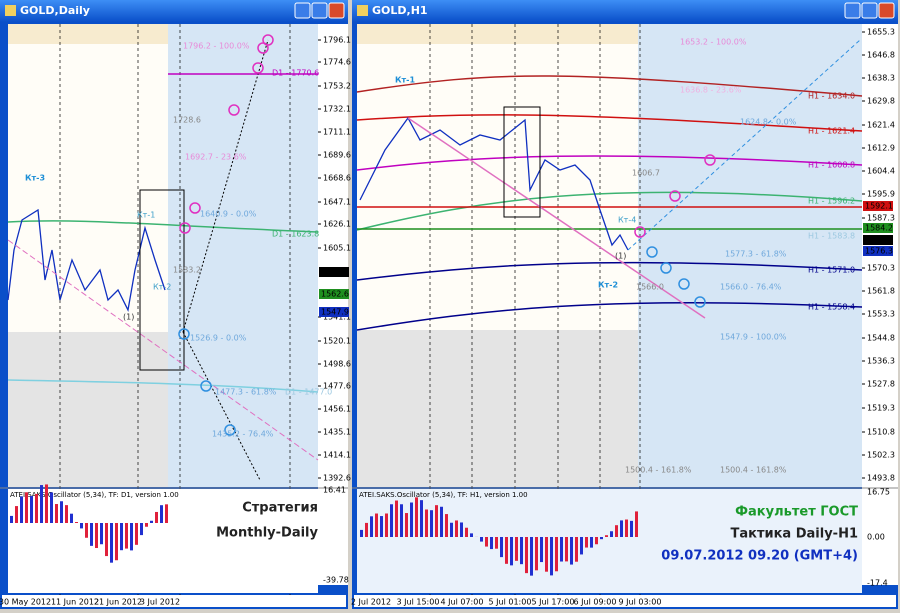 The height and width of the screenshot is (613, 900). What do you see at coordinates (267, 533) in the screenshot?
I see `caption: Monthly-Daily` at bounding box center [267, 533].